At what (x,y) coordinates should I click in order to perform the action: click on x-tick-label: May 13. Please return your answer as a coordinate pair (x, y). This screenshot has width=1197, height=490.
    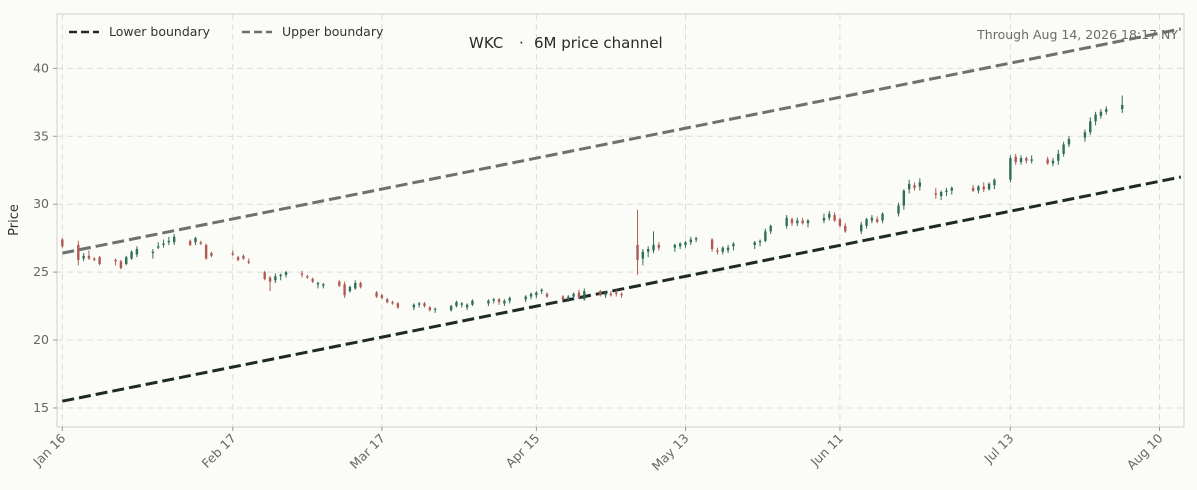
    Looking at the image, I should click on (670, 452).